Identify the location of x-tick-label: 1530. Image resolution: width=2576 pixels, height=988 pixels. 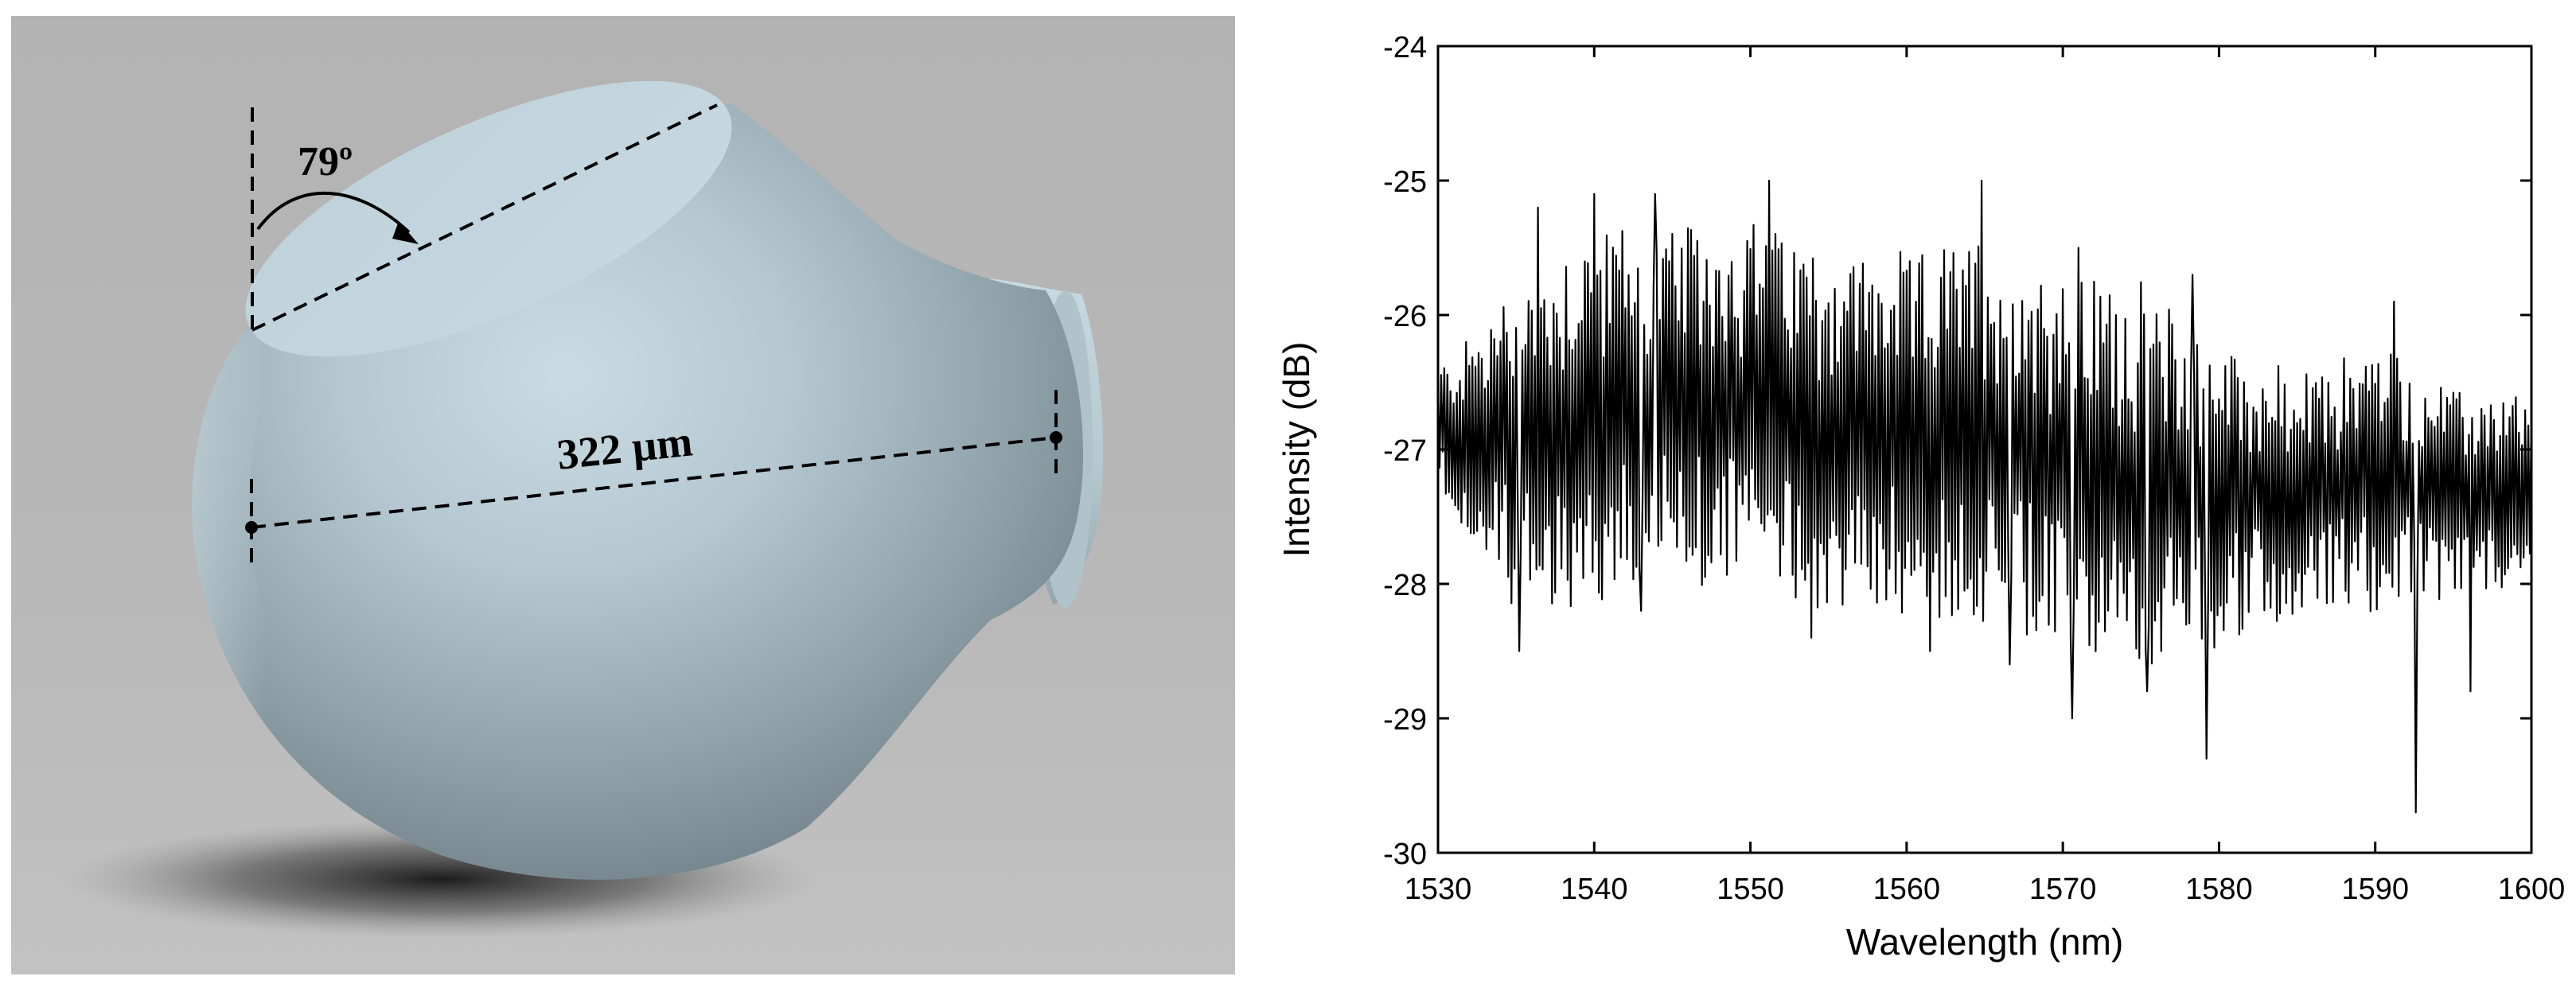
(1438, 889).